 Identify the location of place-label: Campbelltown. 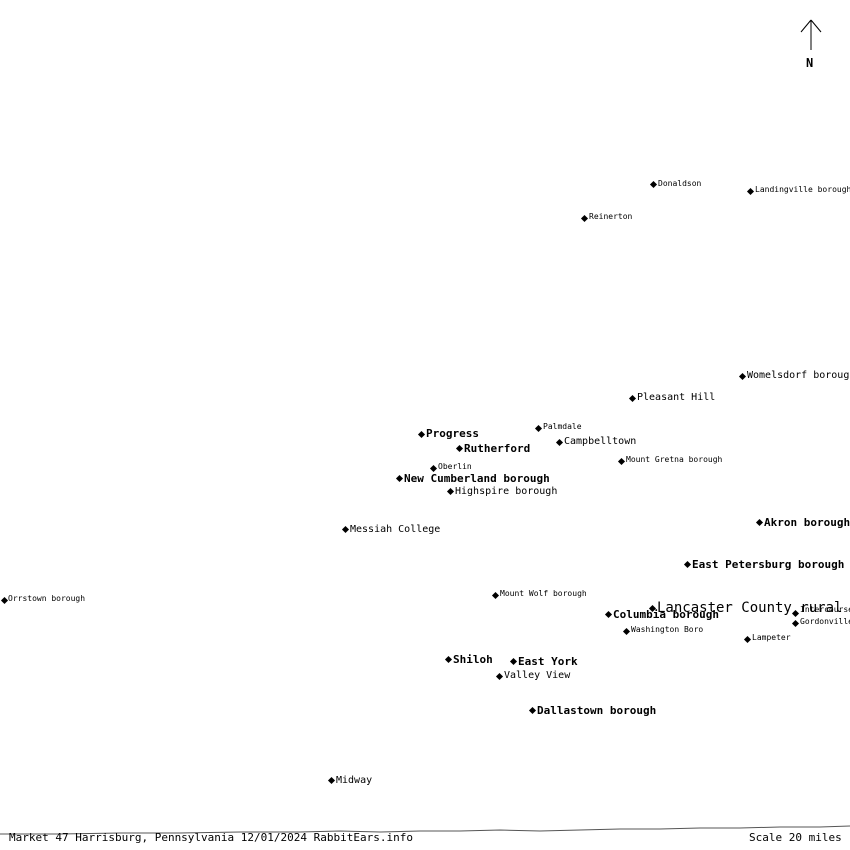
(600, 441).